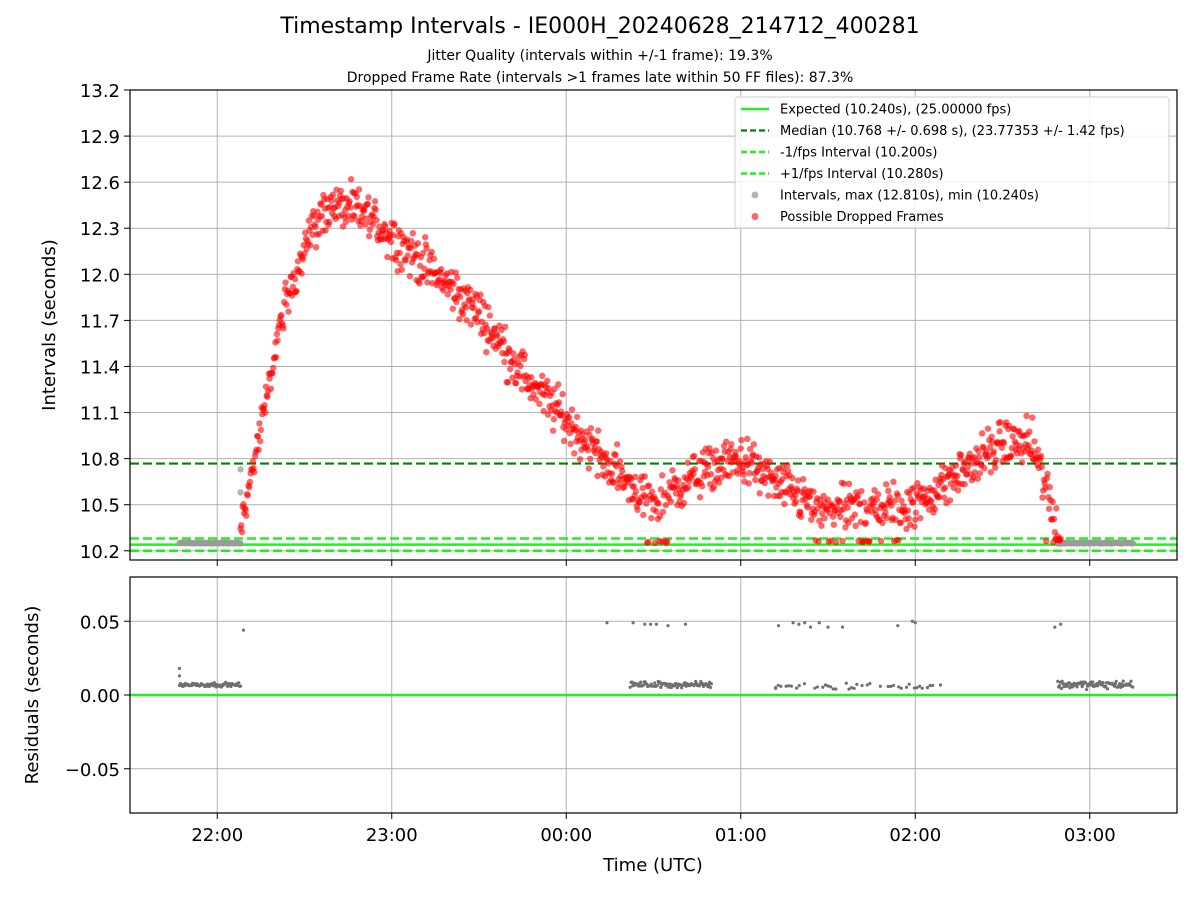 The height and width of the screenshot is (900, 1200). What do you see at coordinates (741, 835) in the screenshot?
I see `x-tick-label: 01:00` at bounding box center [741, 835].